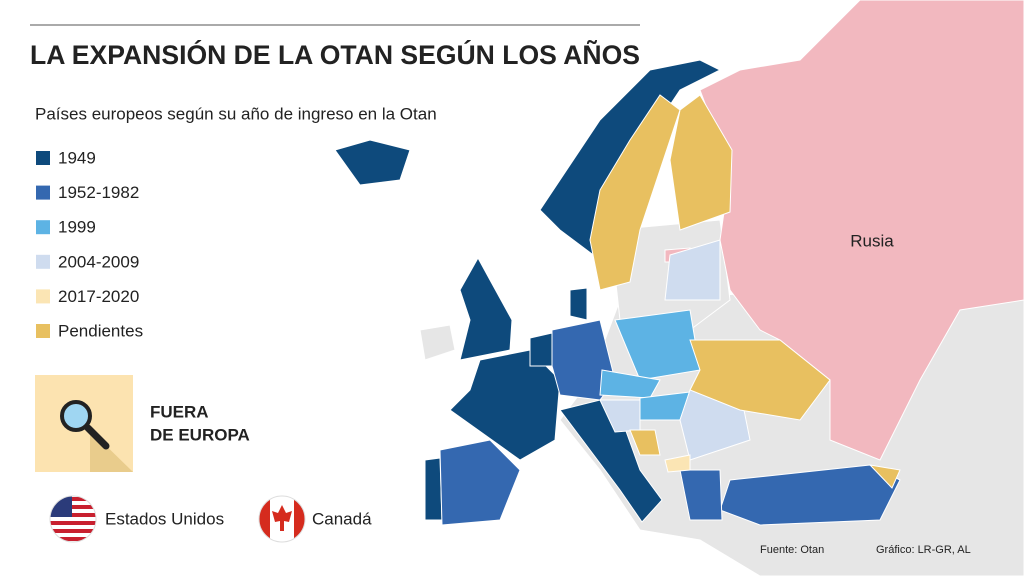 This screenshot has height=576, width=1024. Describe the element at coordinates (480, 482) in the screenshot. I see `spain` at that location.